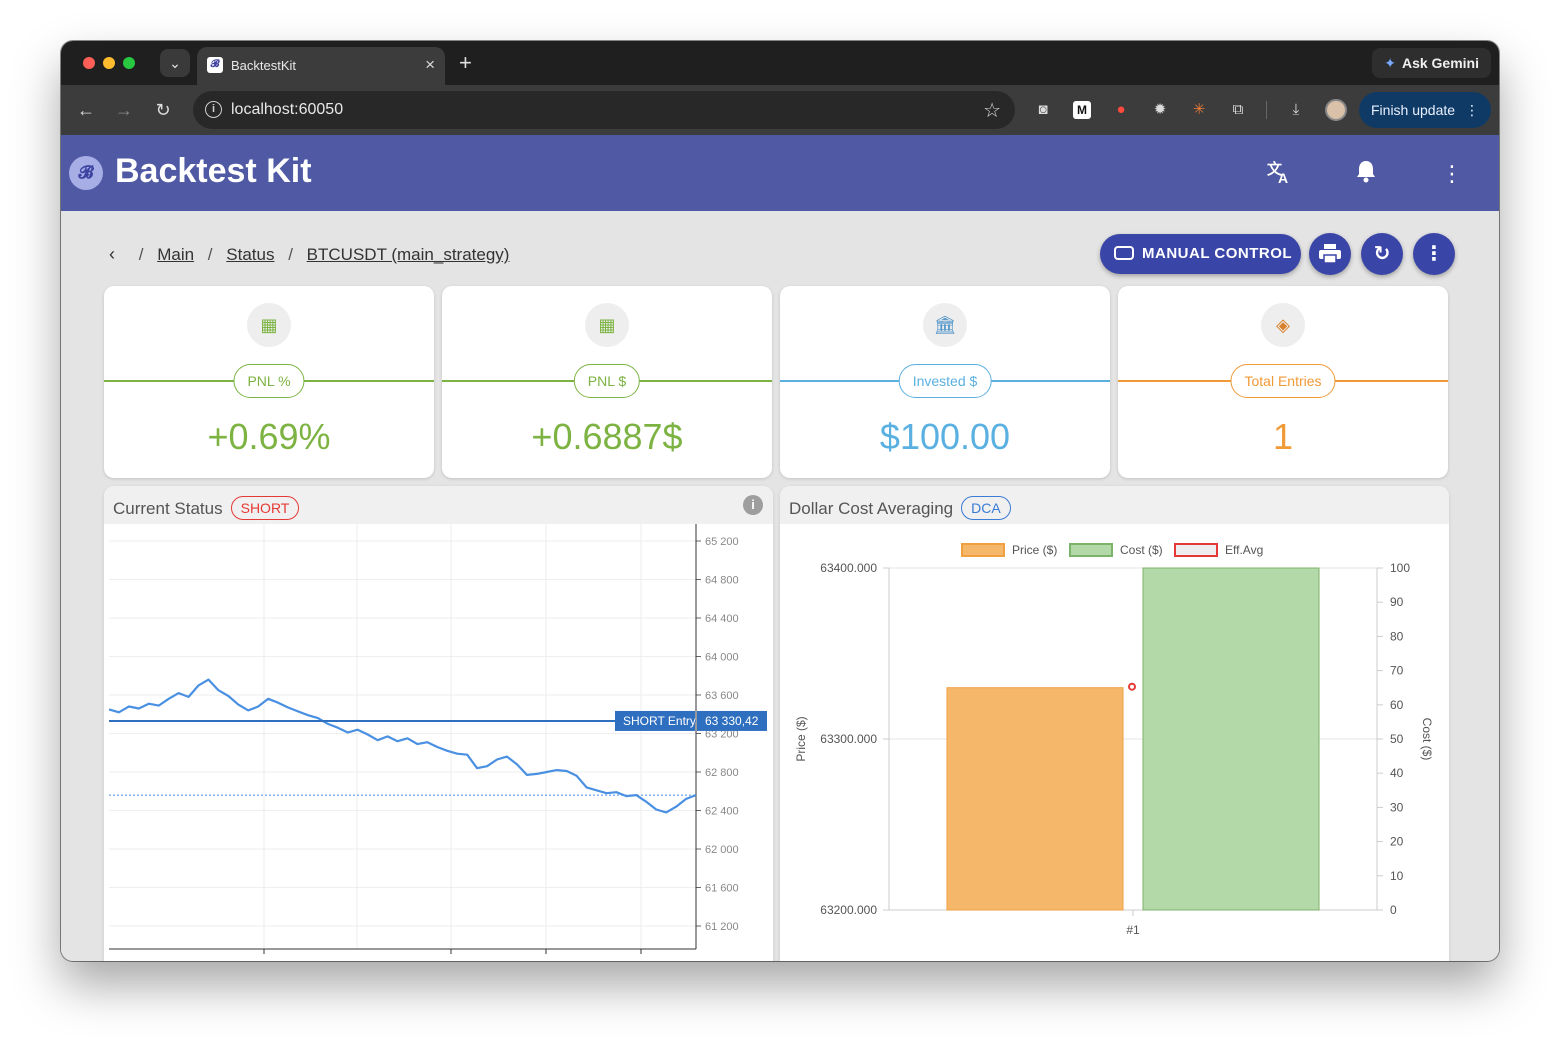 The width and height of the screenshot is (1560, 1041). What do you see at coordinates (112, 254) in the screenshot?
I see `back-chevron-icon: ‹` at bounding box center [112, 254].